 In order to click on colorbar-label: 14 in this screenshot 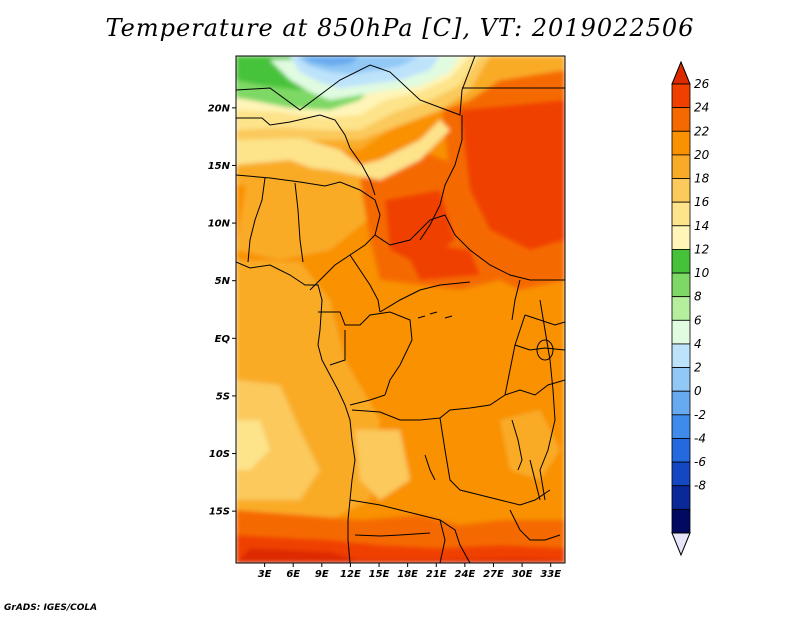, I will do `click(701, 226)`.